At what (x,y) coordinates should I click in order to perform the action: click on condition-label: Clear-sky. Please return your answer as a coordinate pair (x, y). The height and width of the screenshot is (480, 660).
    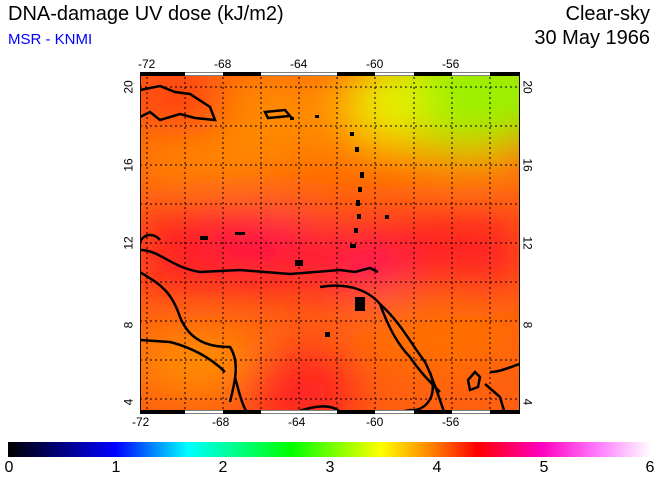
    Looking at the image, I should click on (607, 14).